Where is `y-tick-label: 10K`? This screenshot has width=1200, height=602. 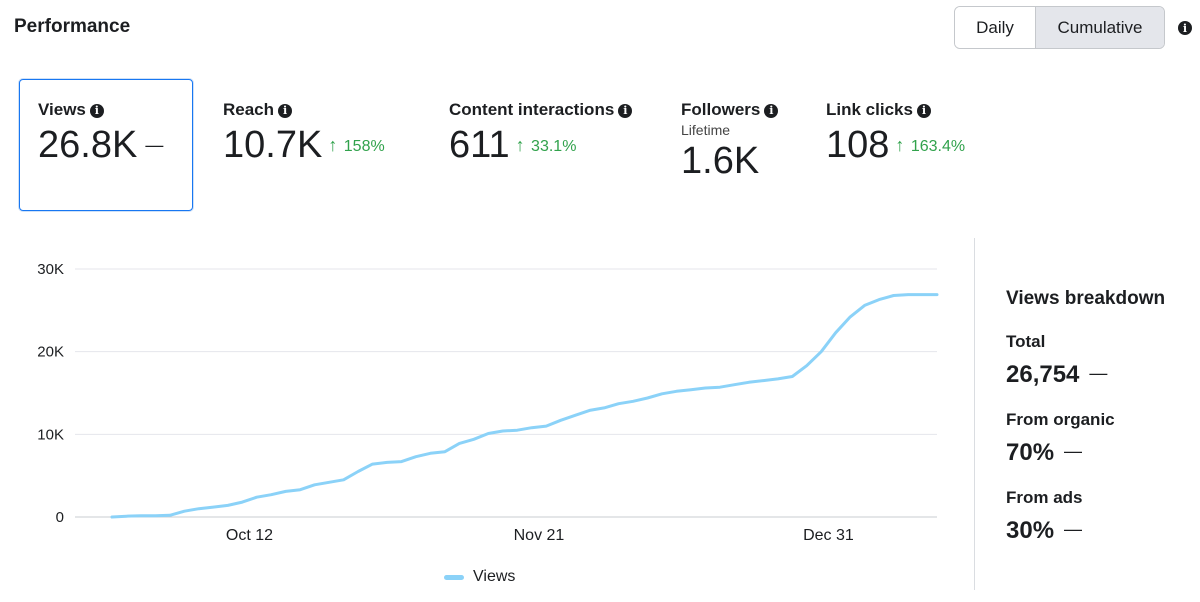 y-tick-label: 10K is located at coordinates (50, 434).